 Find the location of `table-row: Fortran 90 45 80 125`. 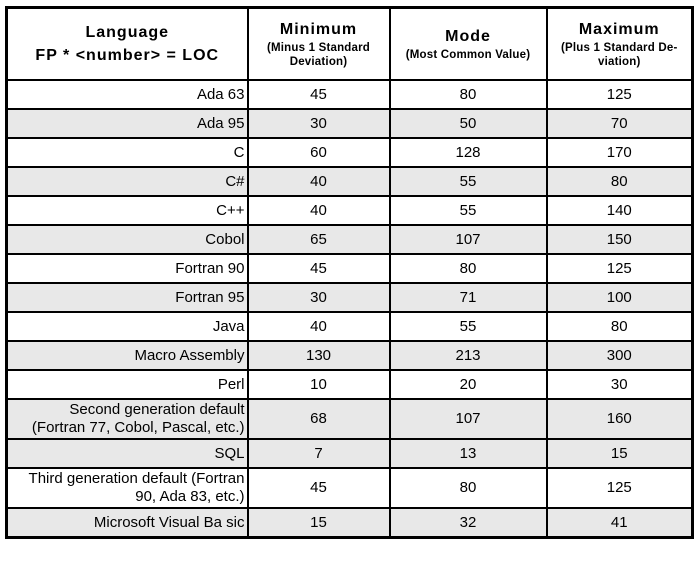

table-row: Fortran 90 45 80 125 is located at coordinates (349, 268).